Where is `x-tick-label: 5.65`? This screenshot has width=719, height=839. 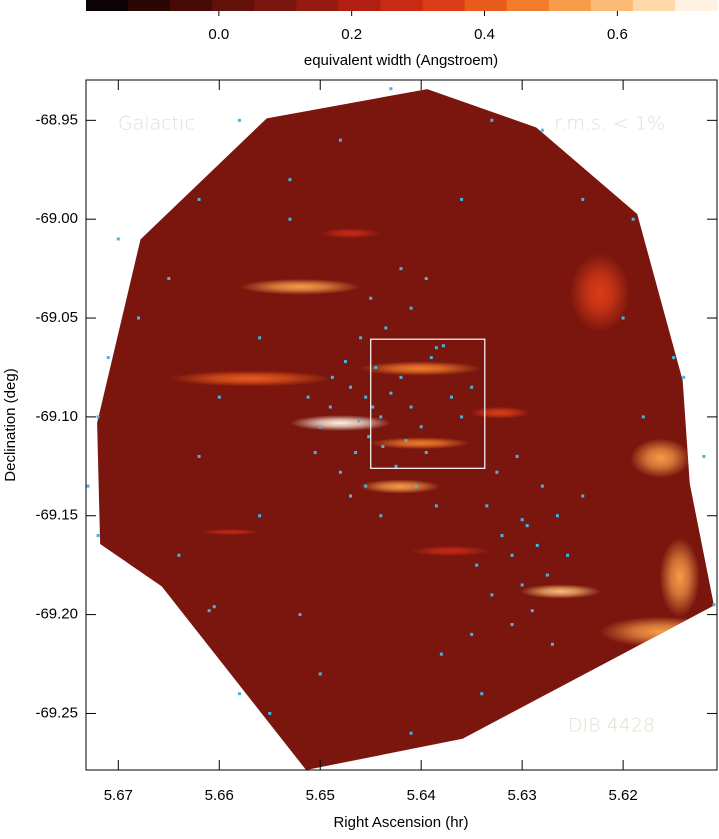
x-tick-label: 5.65 is located at coordinates (320, 795).